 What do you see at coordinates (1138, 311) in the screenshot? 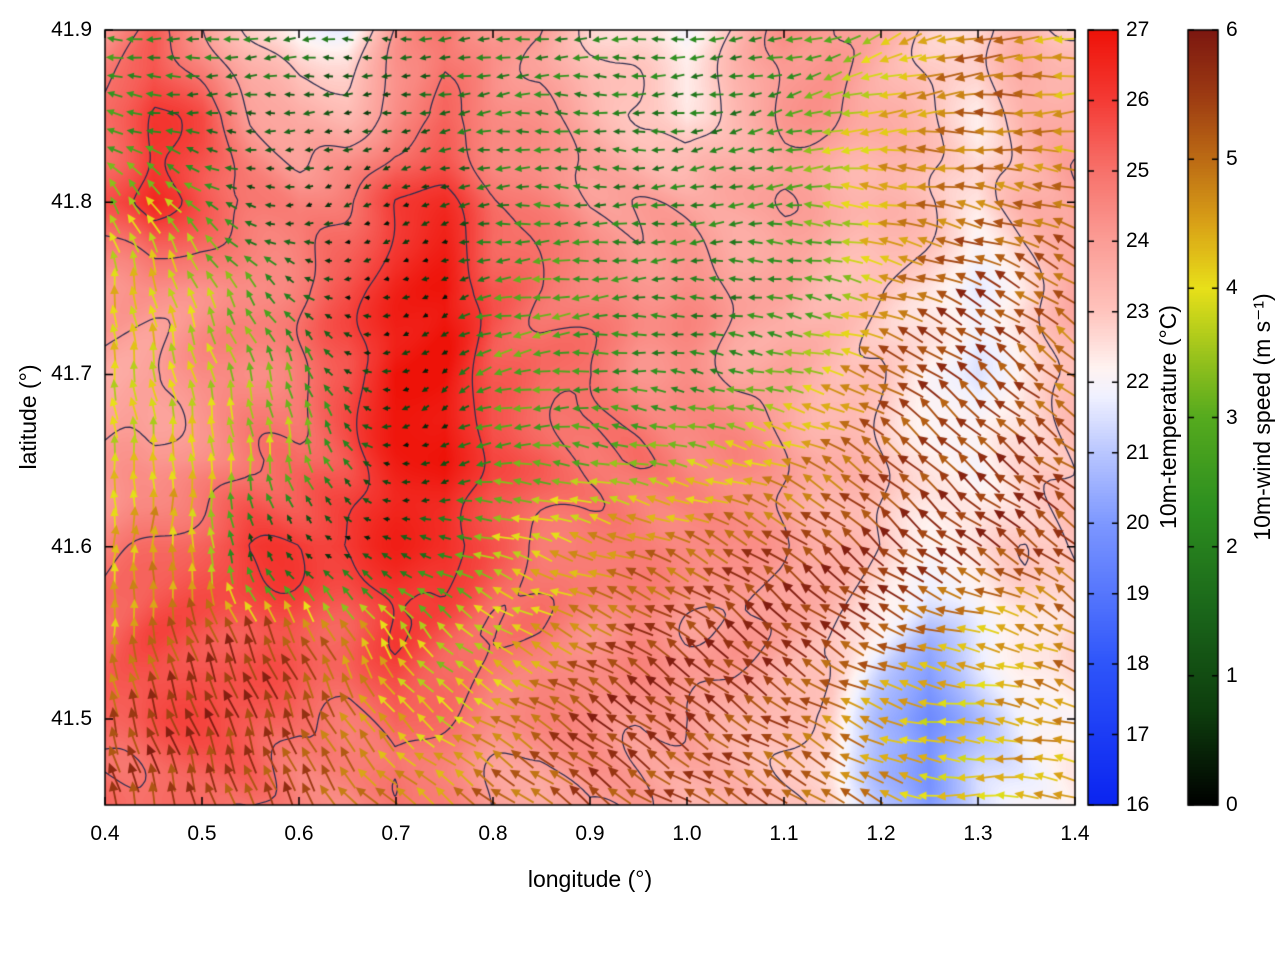
I see `temperature-cb-tick-23: 23` at bounding box center [1138, 311].